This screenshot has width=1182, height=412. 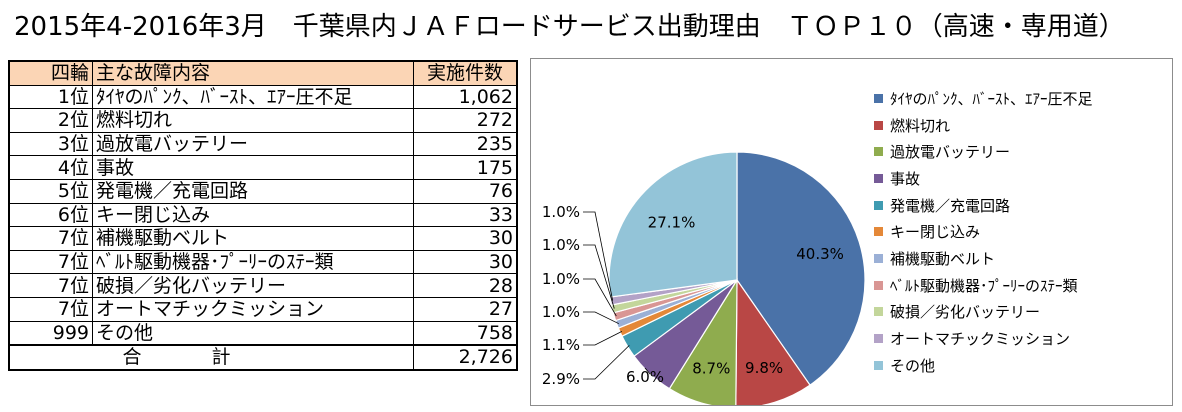 I want to click on row-name: キー閉じ込み, so click(x=253, y=215).